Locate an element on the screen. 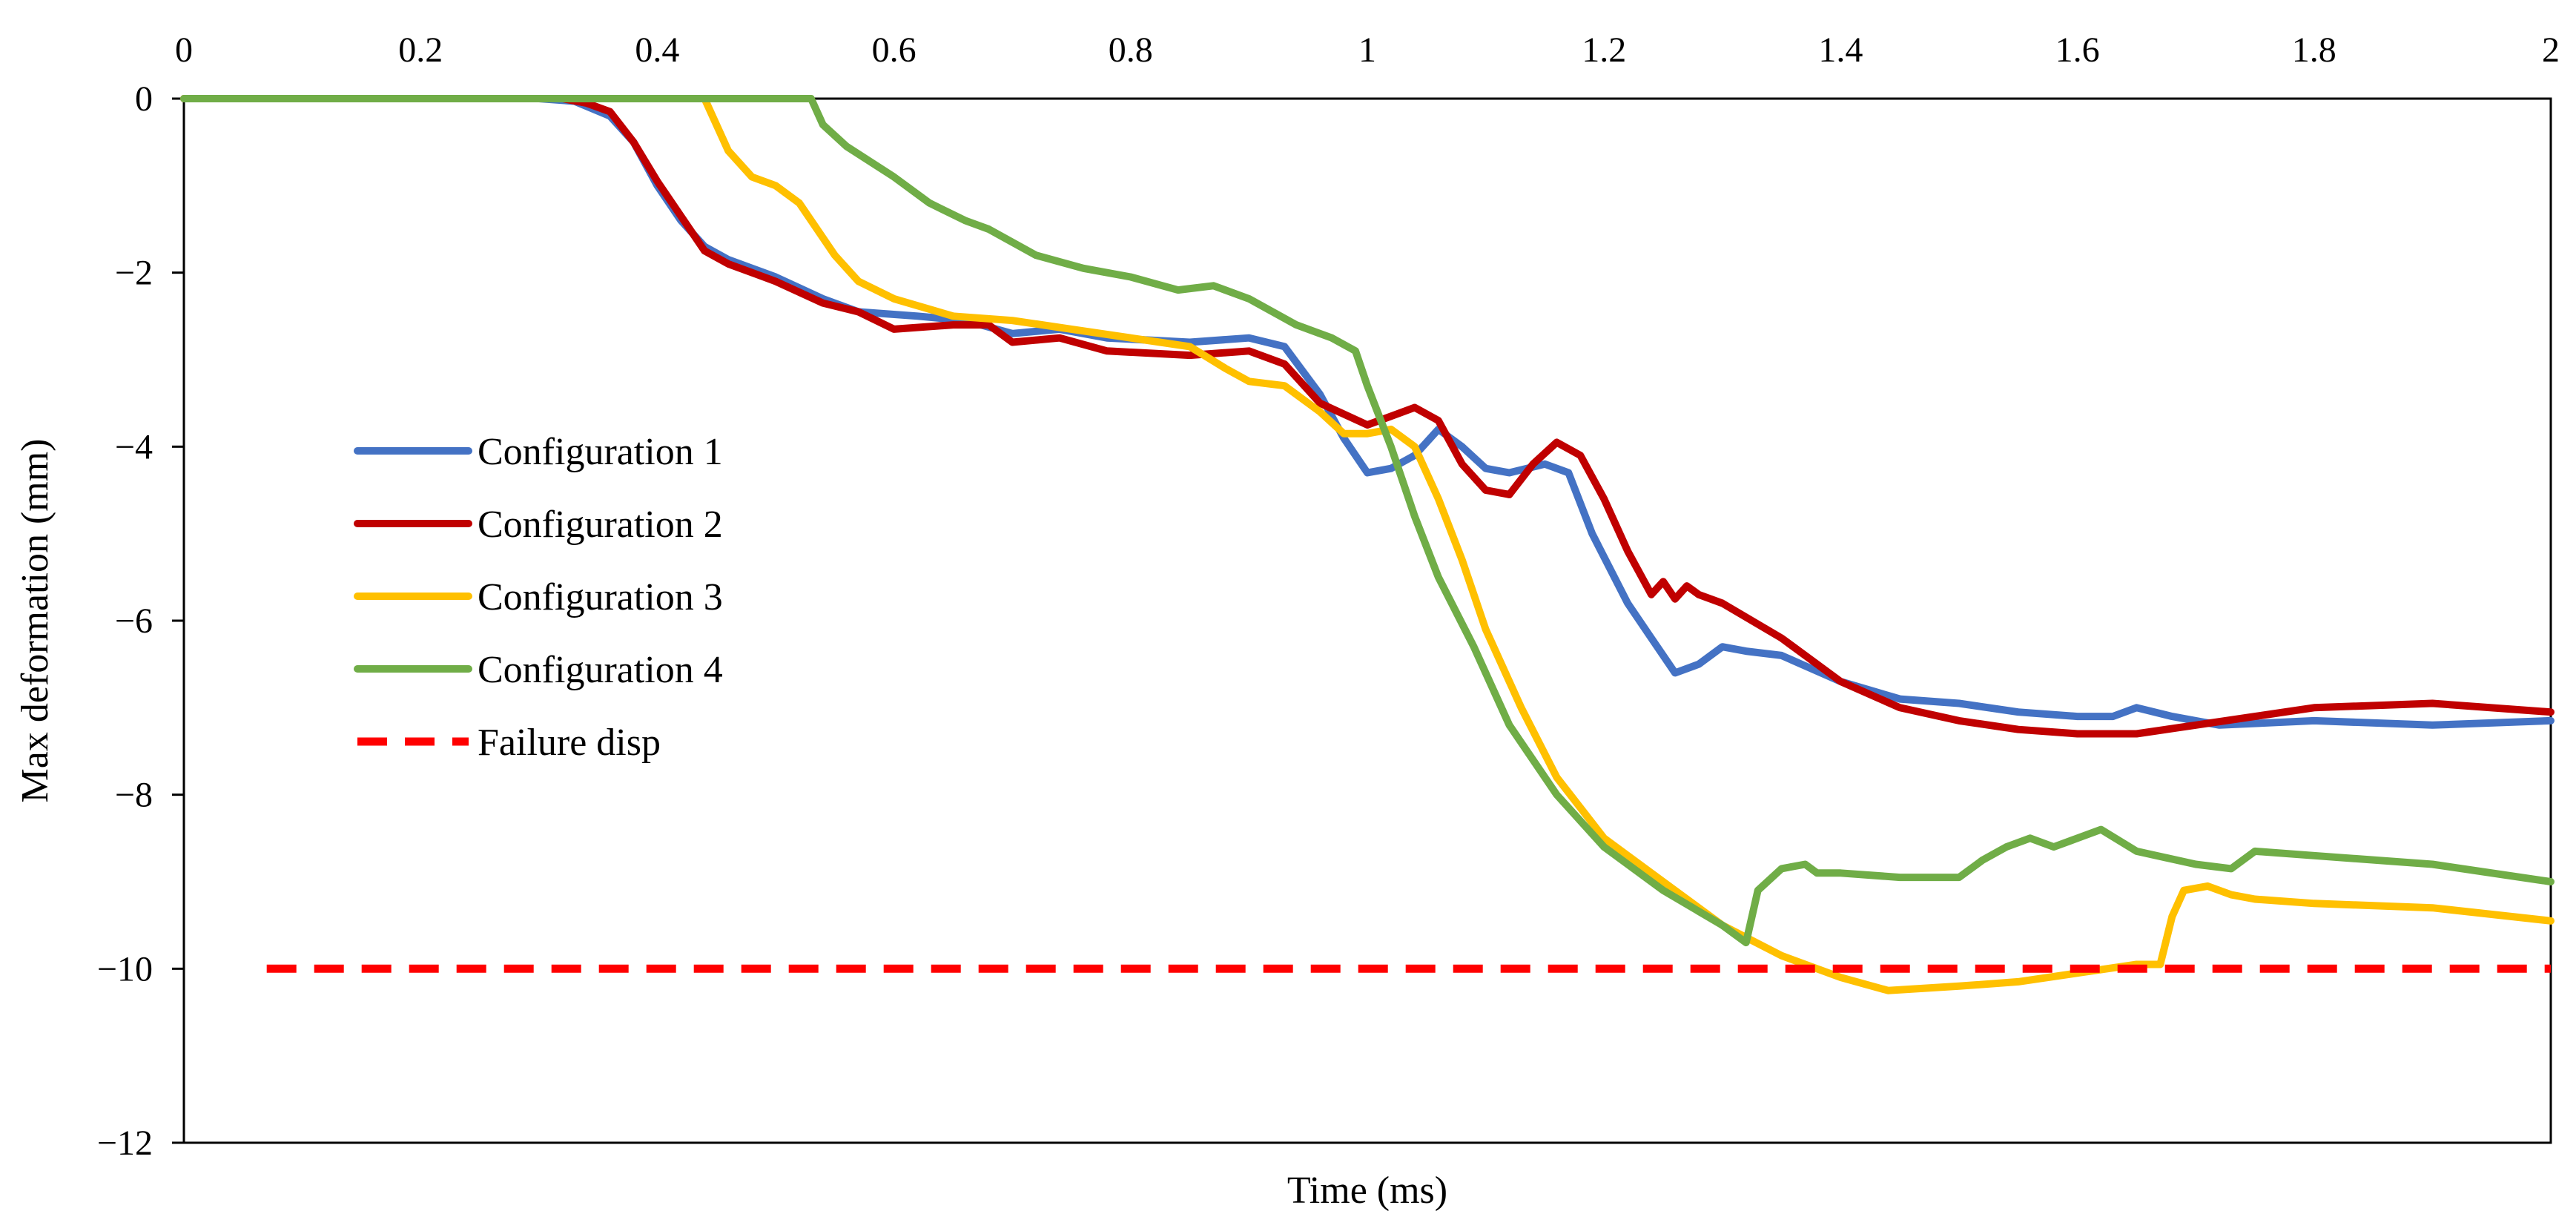 The height and width of the screenshot is (1231, 2576). x-tick-label: 1 is located at coordinates (1367, 50).